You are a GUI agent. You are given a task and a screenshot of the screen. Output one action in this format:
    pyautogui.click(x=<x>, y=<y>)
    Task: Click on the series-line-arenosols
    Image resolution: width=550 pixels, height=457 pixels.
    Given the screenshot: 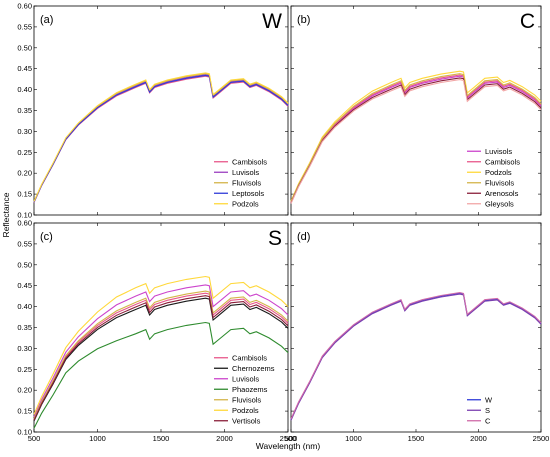 What is the action you would take?
    pyautogui.click(x=416, y=140)
    